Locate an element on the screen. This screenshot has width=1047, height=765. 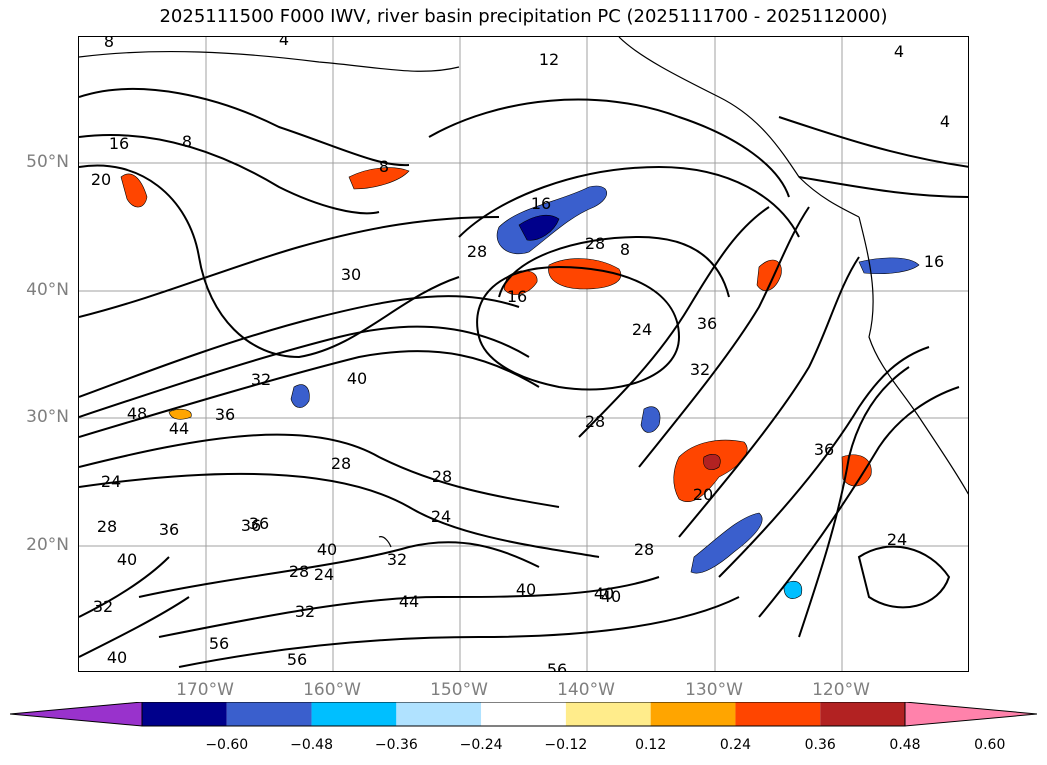
contour-label: 12 is located at coordinates (549, 59).